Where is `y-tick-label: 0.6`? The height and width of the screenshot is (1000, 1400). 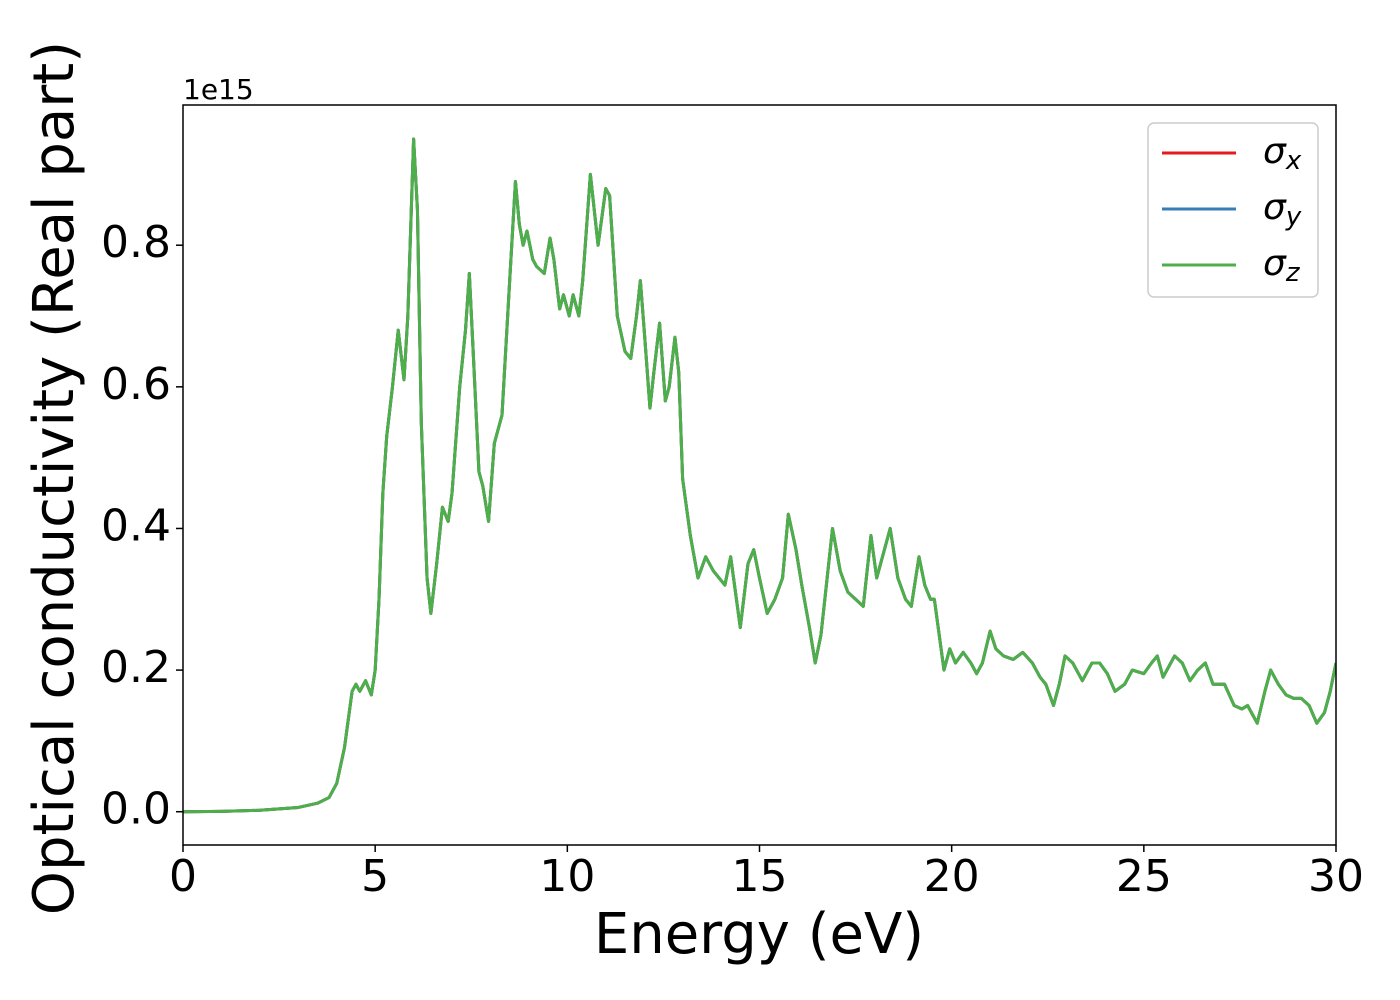 y-tick-label: 0.6 is located at coordinates (136, 384).